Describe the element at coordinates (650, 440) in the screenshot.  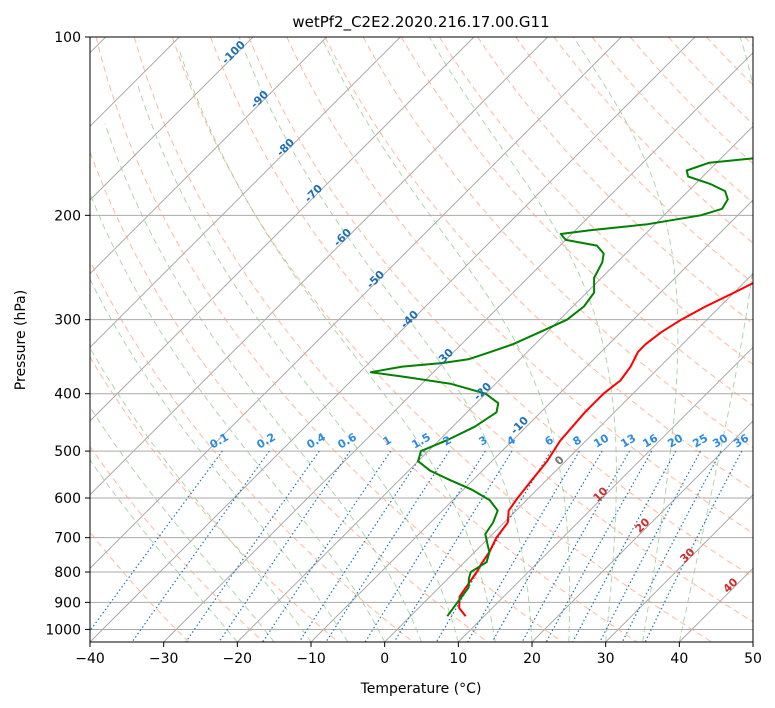
I see `mixing-ratio-label: 16` at that location.